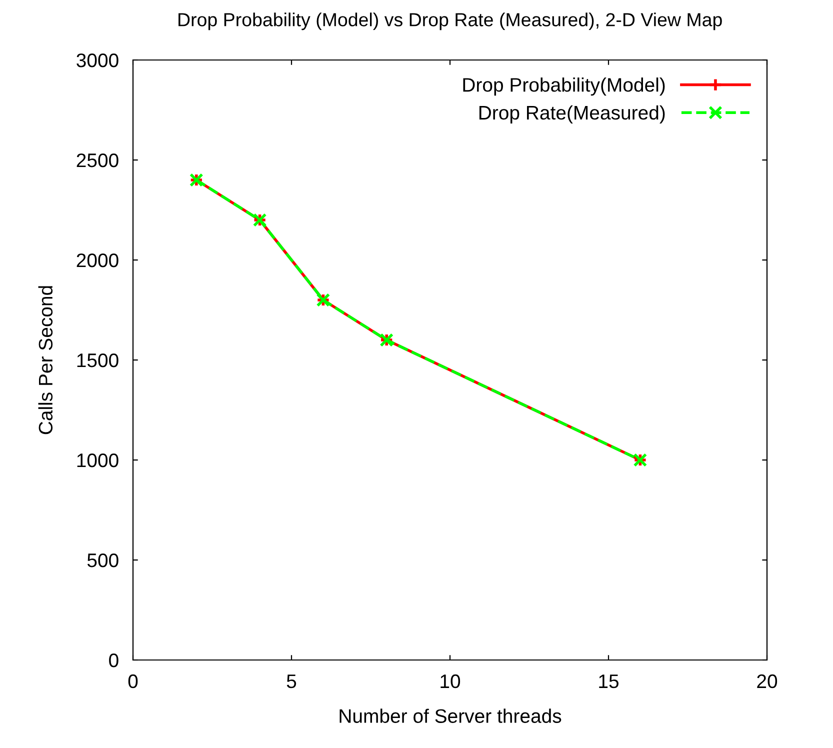  I want to click on x-tick-label: 15, so click(608, 681).